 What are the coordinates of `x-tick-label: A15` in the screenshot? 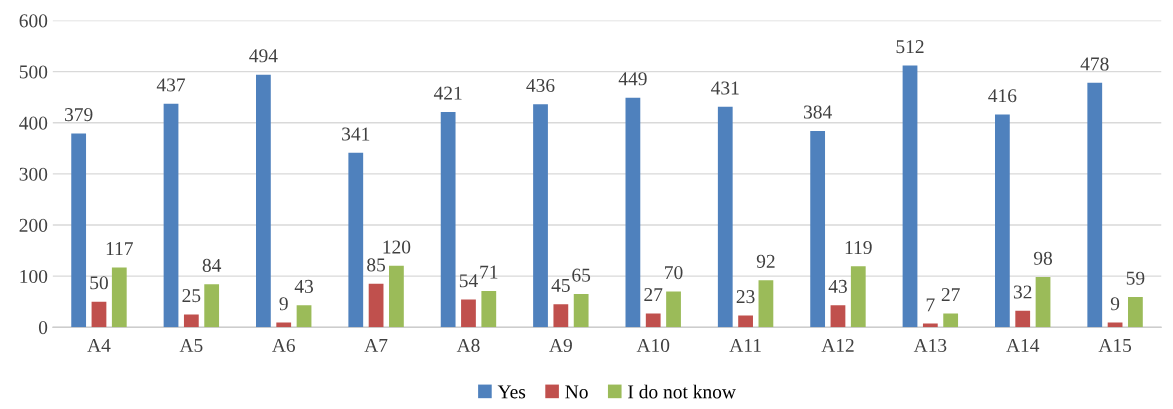 It's located at (1115, 345).